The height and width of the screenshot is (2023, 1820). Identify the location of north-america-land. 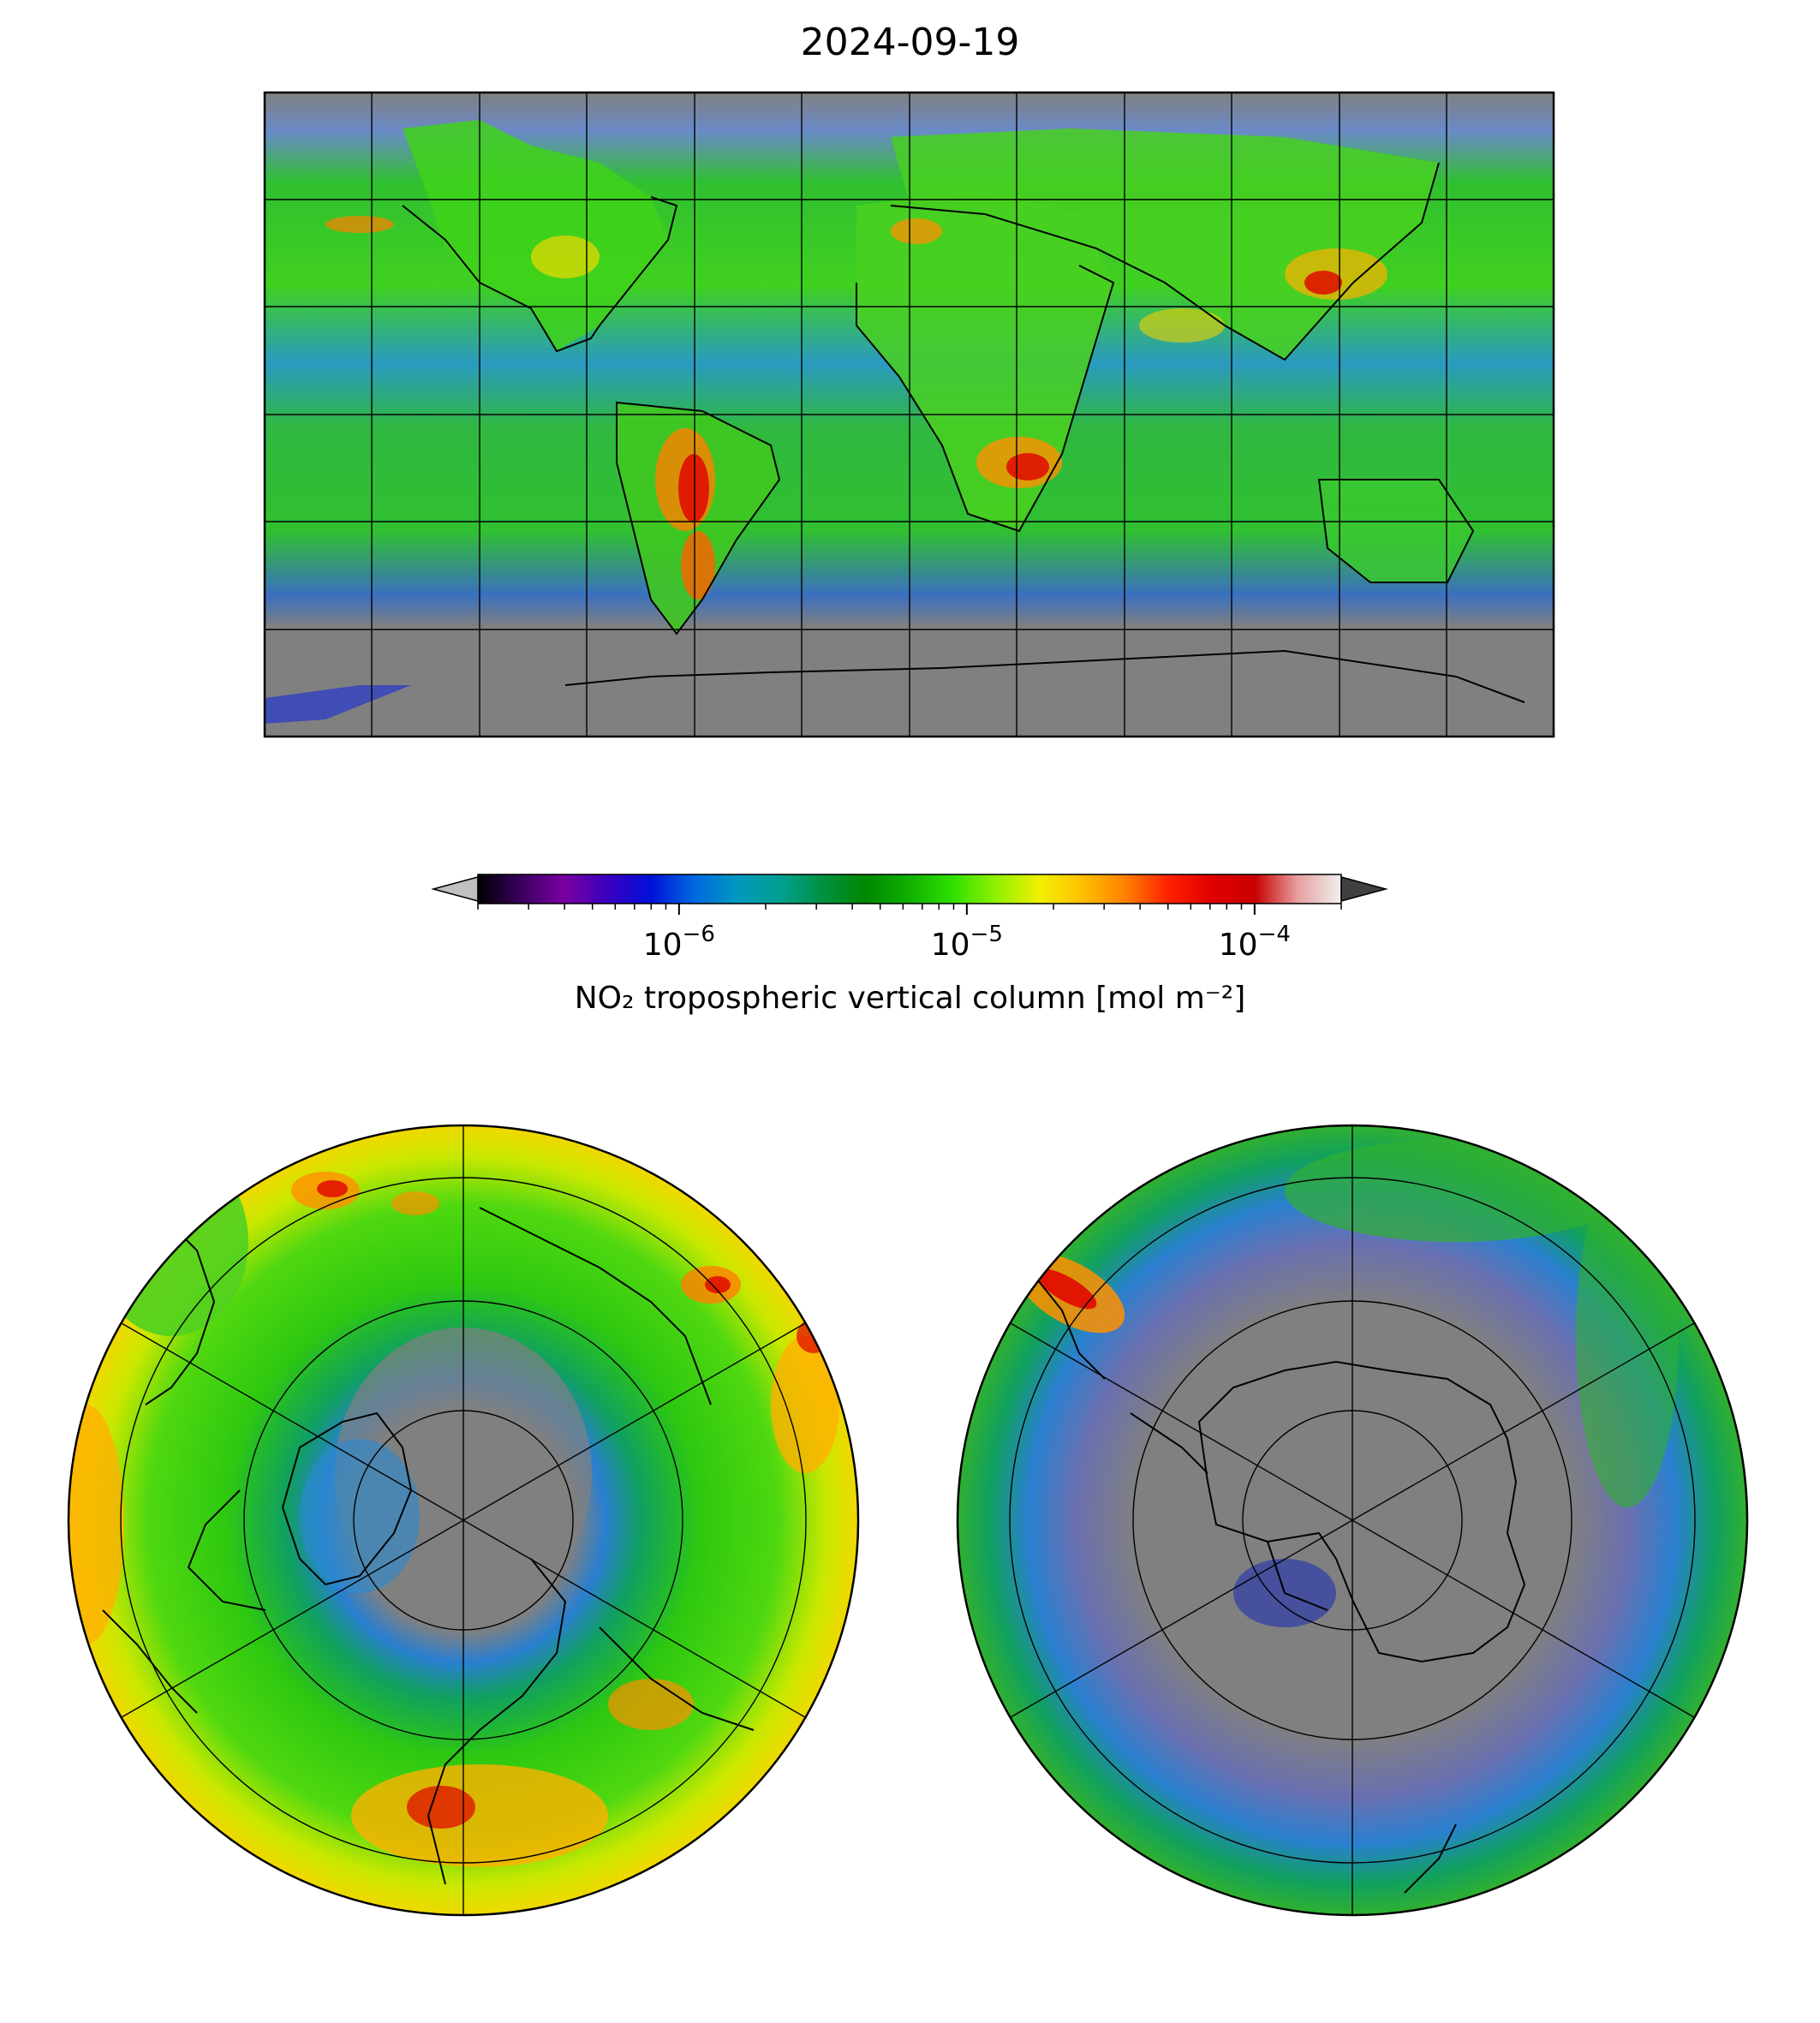
(535, 235).